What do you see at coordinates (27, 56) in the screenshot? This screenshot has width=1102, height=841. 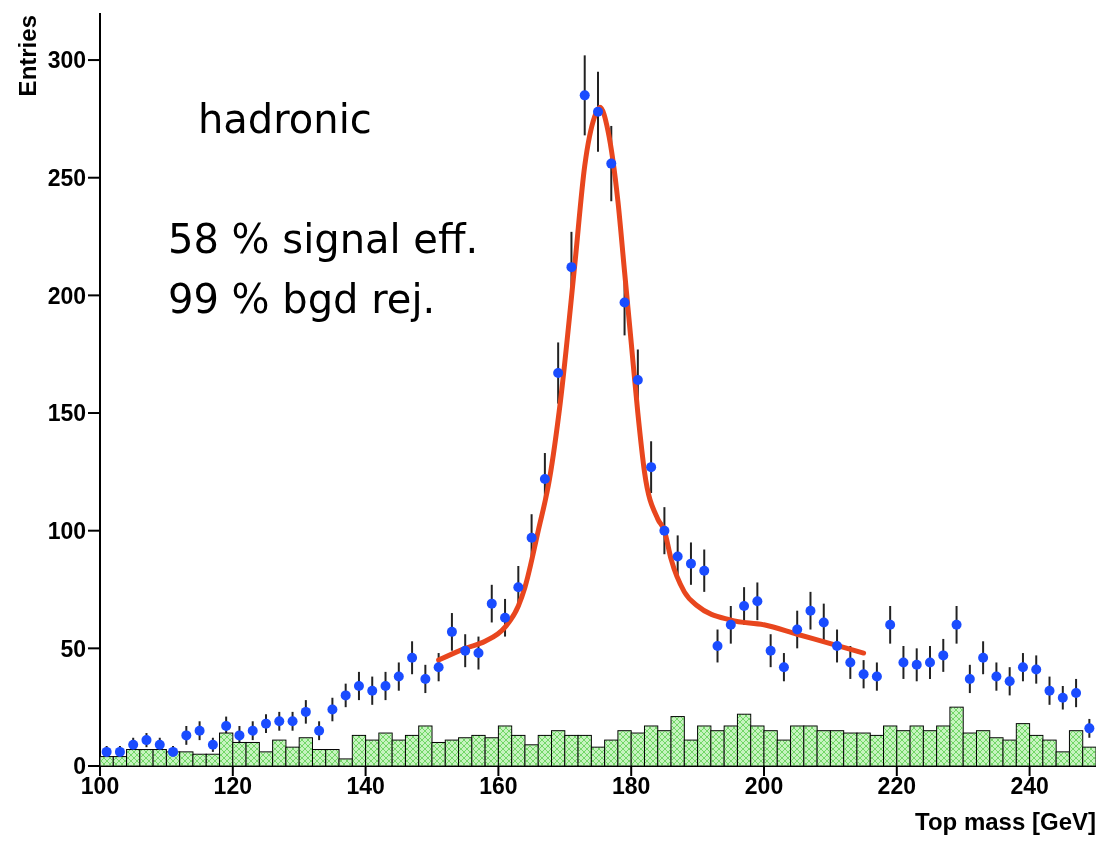 I see `y-axis-title: Entries` at bounding box center [27, 56].